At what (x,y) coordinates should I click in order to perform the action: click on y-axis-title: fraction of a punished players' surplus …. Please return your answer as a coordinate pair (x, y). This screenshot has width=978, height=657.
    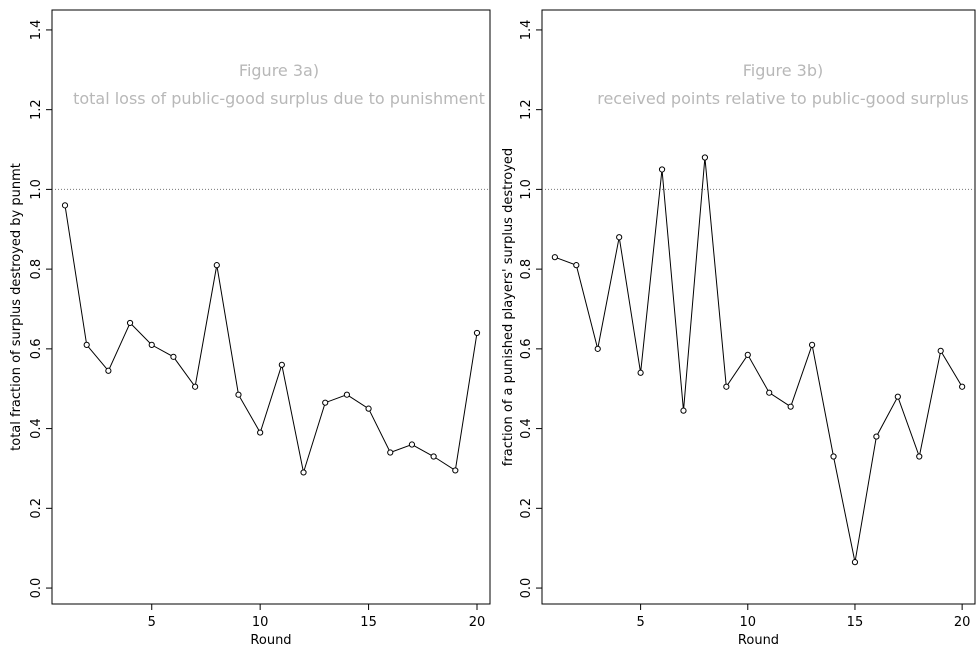
    Looking at the image, I should click on (508, 307).